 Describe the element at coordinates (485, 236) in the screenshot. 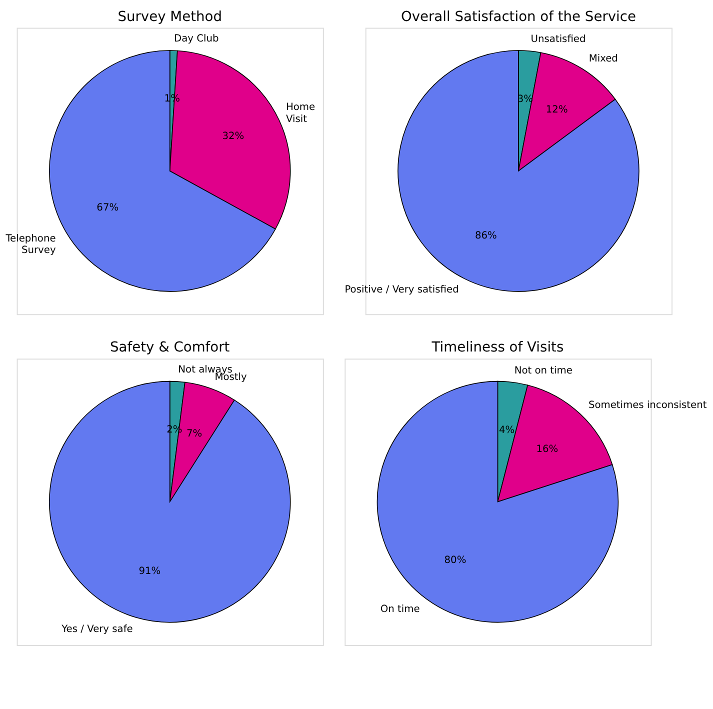

I see `data-label: 86%` at that location.